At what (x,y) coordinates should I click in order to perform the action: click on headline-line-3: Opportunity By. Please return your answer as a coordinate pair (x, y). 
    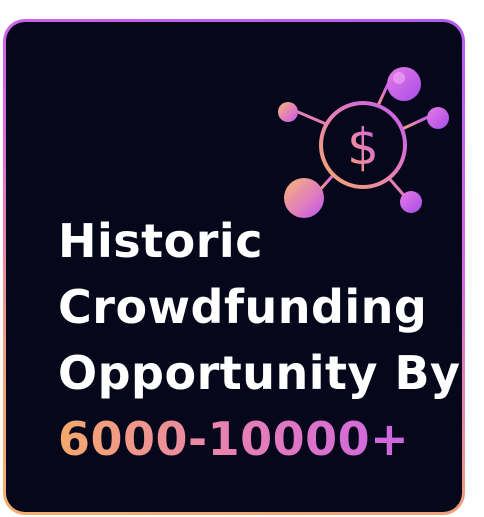
    Looking at the image, I should click on (259, 373).